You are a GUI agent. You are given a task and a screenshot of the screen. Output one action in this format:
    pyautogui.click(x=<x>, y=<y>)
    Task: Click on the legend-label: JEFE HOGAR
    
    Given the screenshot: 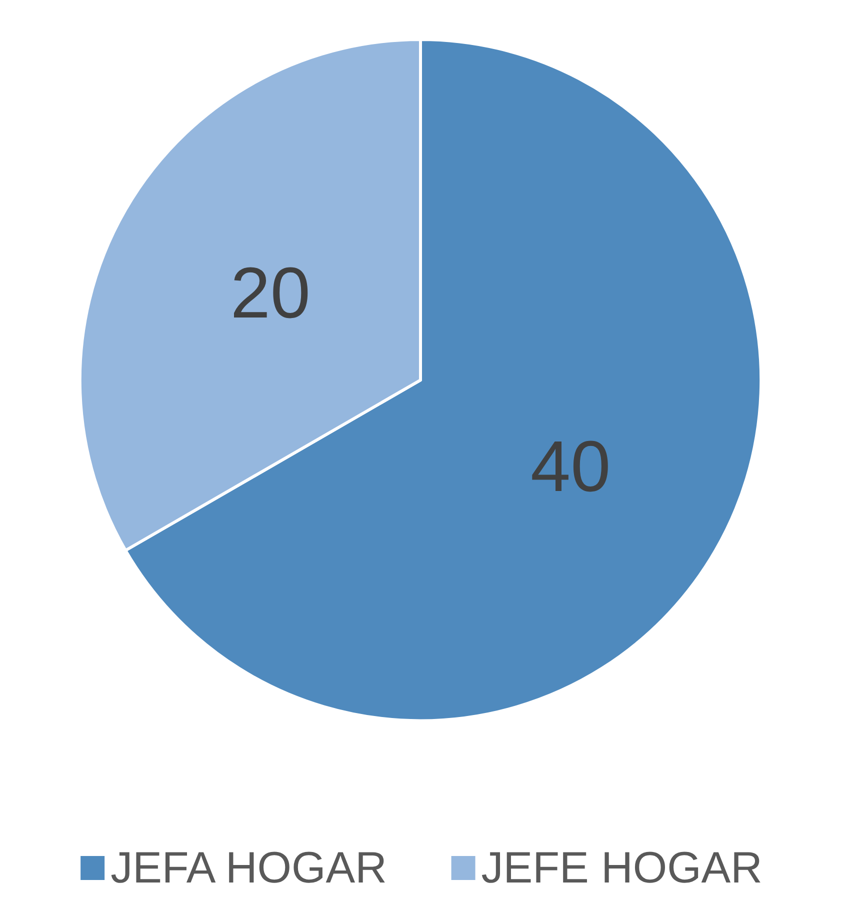 What is the action you would take?
    pyautogui.click(x=621, y=868)
    